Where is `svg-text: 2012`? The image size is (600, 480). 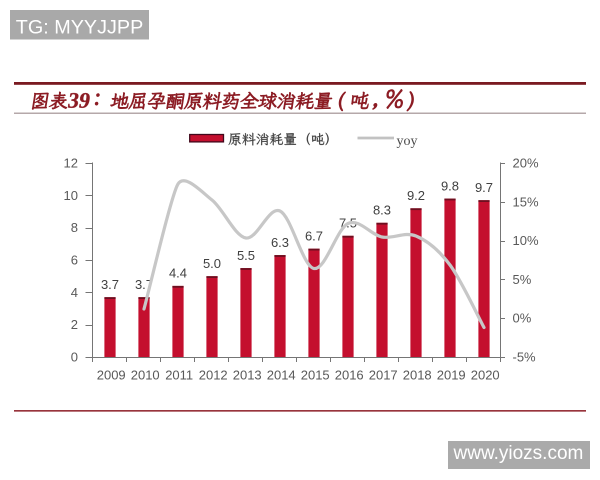 svg-text: 2012 is located at coordinates (213, 375).